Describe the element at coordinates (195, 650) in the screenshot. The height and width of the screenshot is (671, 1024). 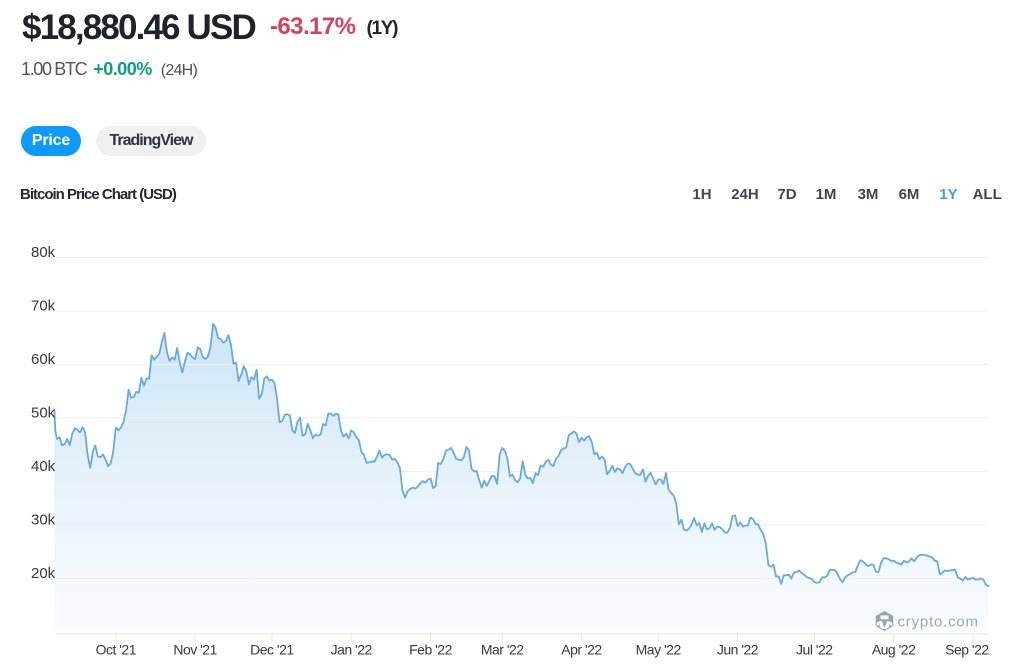
I see `svg-text: Nov '21` at that location.